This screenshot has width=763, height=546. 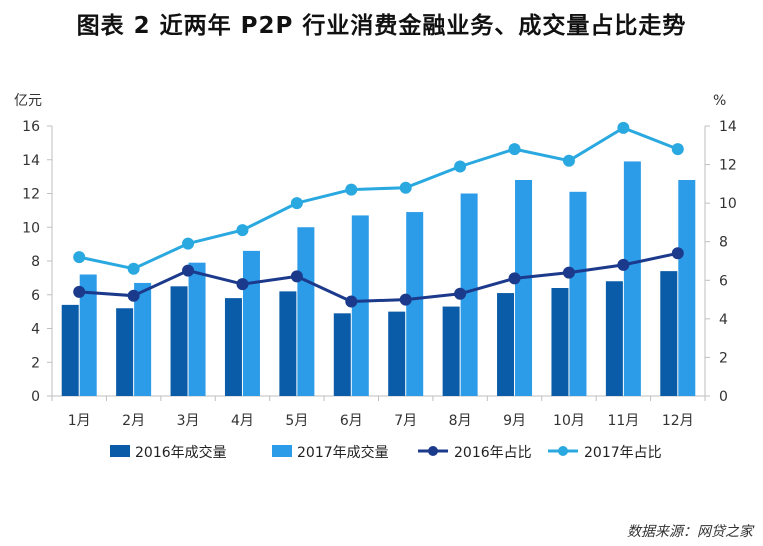 What do you see at coordinates (35, 262) in the screenshot?
I see `left-tick-label: 8` at bounding box center [35, 262].